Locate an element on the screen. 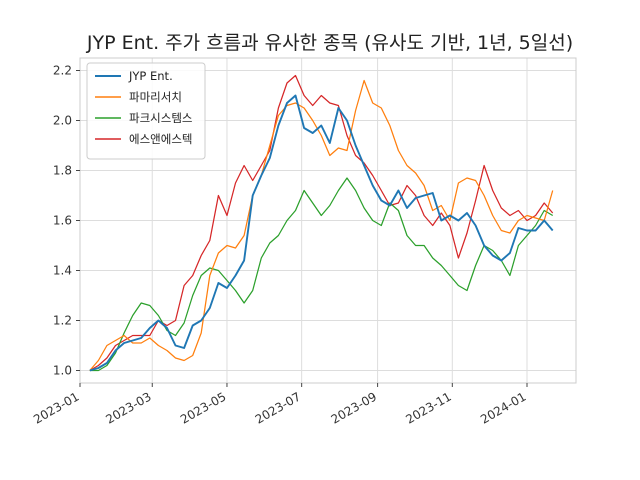 The width and height of the screenshot is (640, 480). y-tick-label: 2.0 is located at coordinates (62, 121).